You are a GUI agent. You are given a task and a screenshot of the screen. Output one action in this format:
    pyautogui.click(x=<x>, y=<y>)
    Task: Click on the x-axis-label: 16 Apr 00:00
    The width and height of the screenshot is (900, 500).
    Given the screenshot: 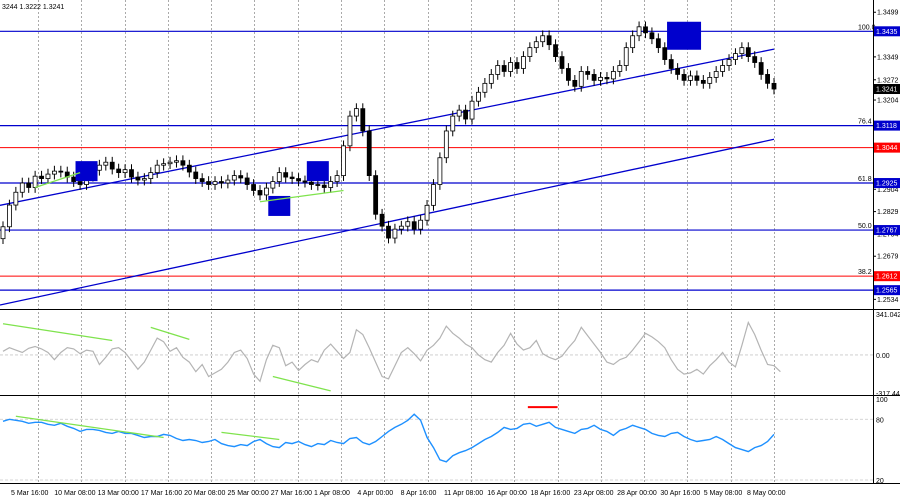 What is the action you would take?
    pyautogui.click(x=507, y=493)
    